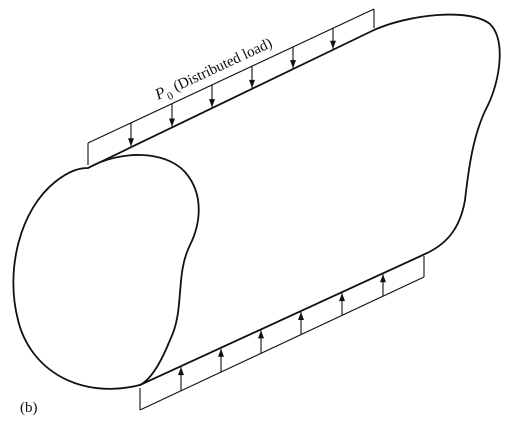  I want to click on load-label: P 0 (Distributed load), so click(213, 69).